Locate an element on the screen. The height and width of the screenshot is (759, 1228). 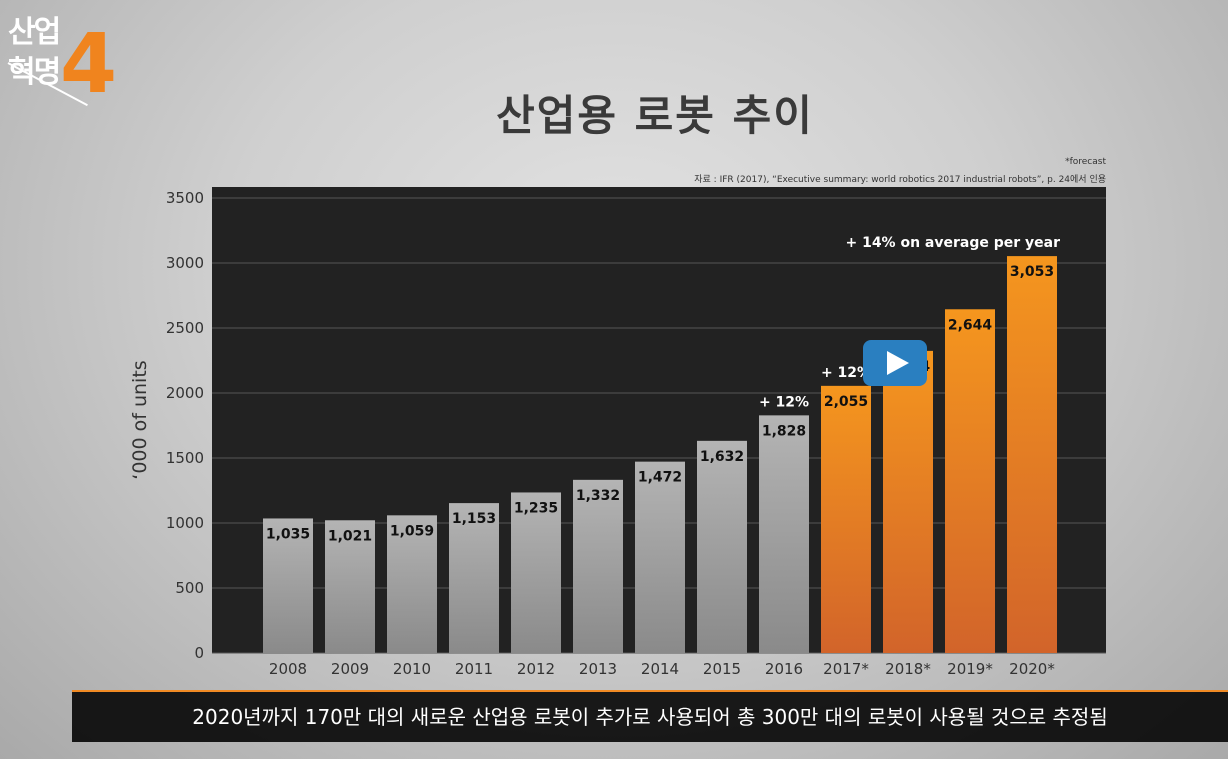
channel-logo: 4 산업 혁명 is located at coordinates (62, 64).